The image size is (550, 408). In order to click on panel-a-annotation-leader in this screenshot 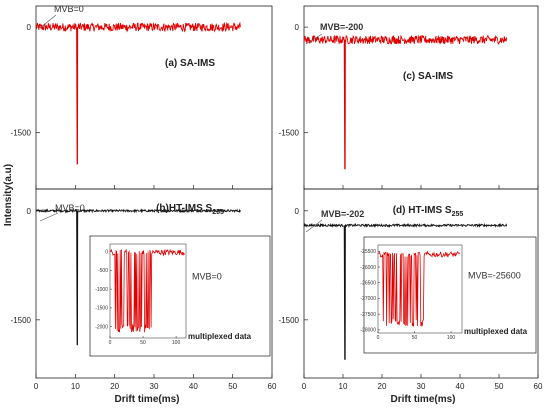, I will do `click(48, 21)`.